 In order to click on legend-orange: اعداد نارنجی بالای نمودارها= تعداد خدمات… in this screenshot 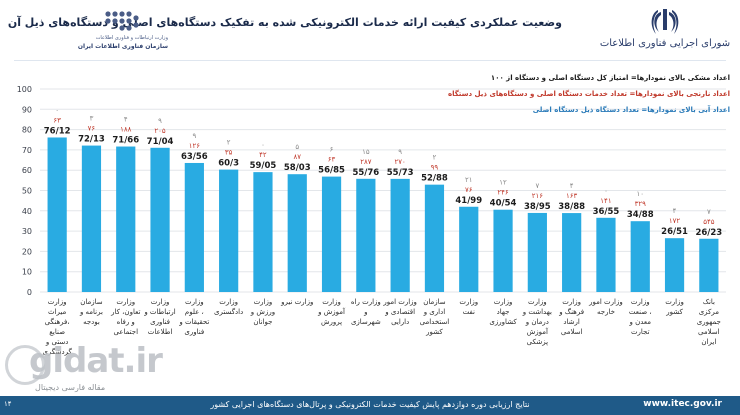, I will do `click(588, 94)`.